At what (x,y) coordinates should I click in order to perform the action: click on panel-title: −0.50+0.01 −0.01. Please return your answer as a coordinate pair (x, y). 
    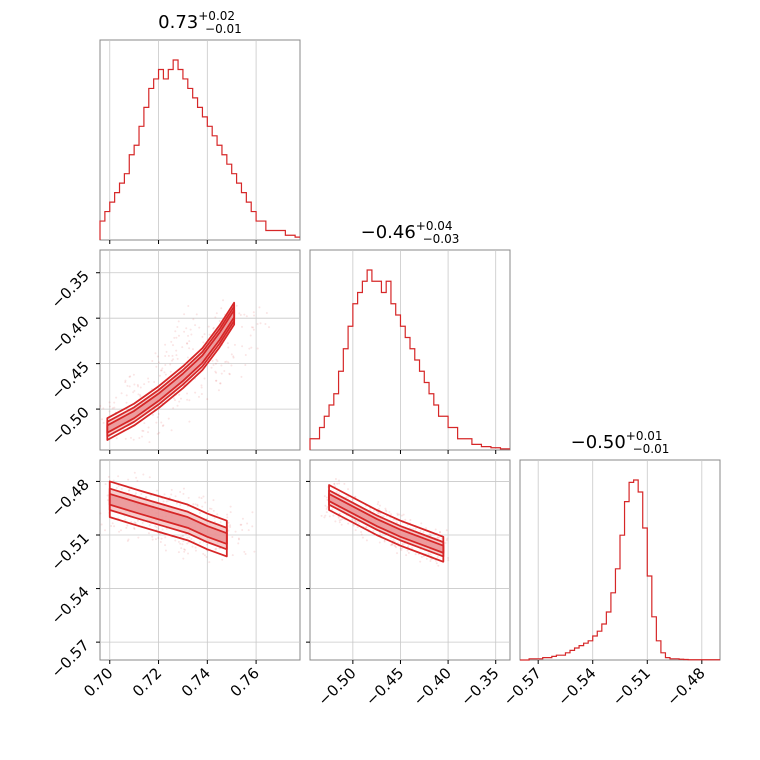
    Looking at the image, I should click on (620, 442).